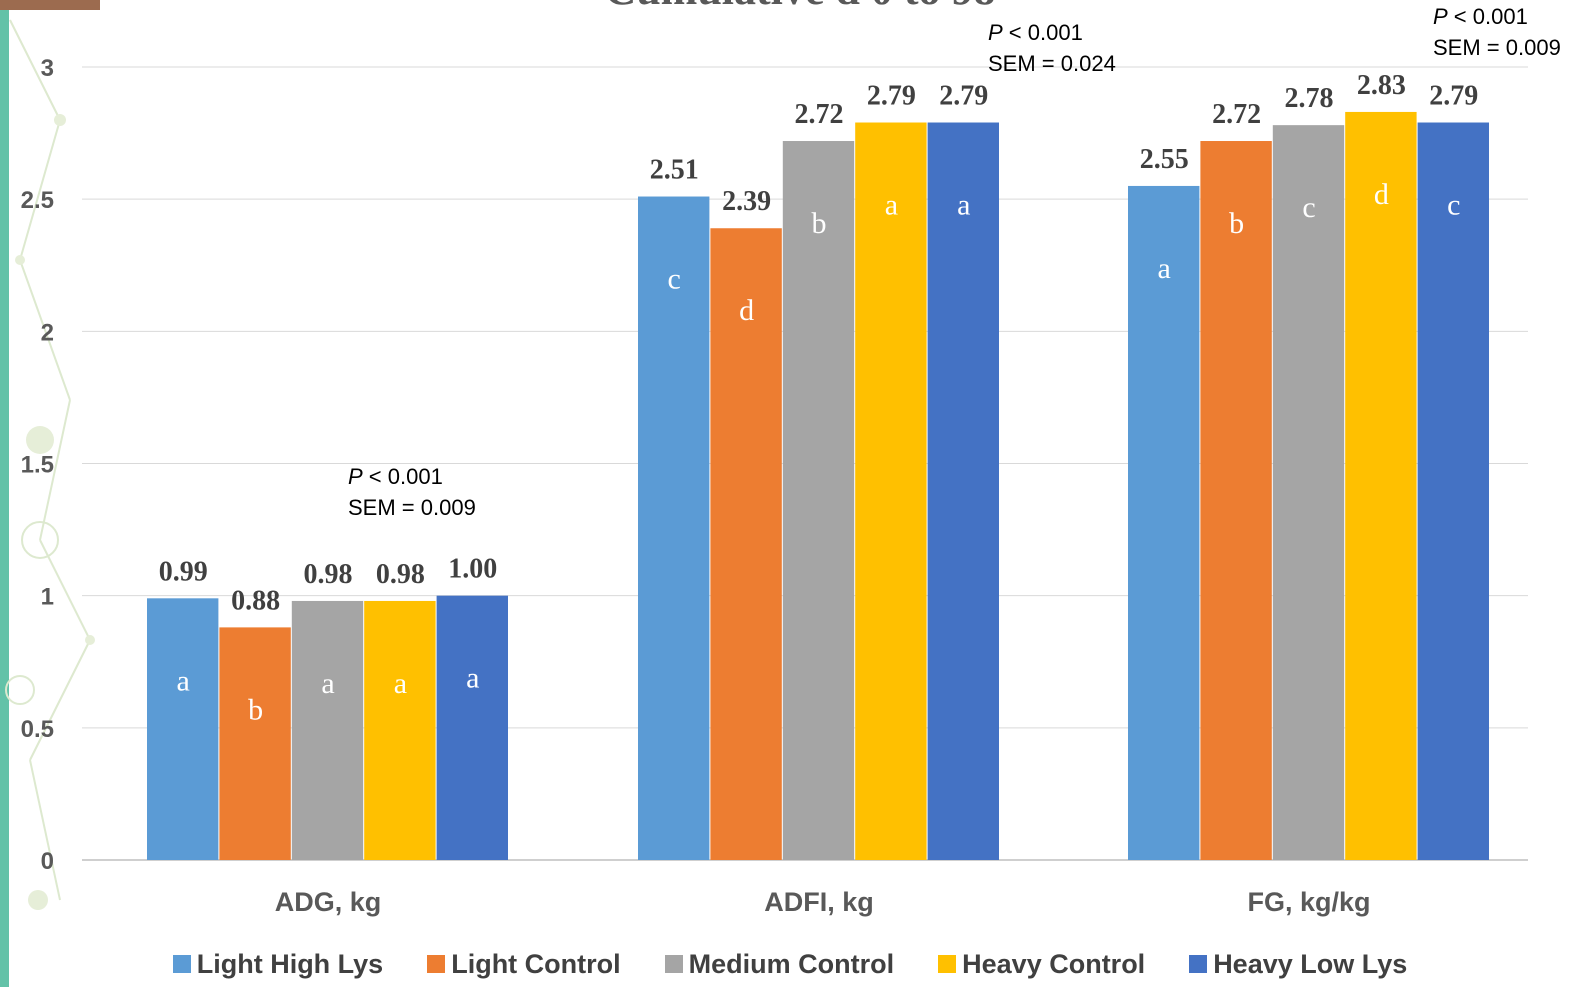  Describe the element at coordinates (1052, 63) in the screenshot. I see `sem-annotation: SEM = 0.024` at that location.